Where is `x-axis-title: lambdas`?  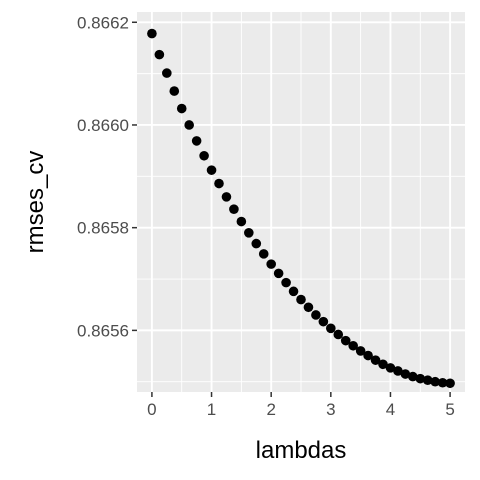 x-axis-title: lambdas is located at coordinates (301, 450).